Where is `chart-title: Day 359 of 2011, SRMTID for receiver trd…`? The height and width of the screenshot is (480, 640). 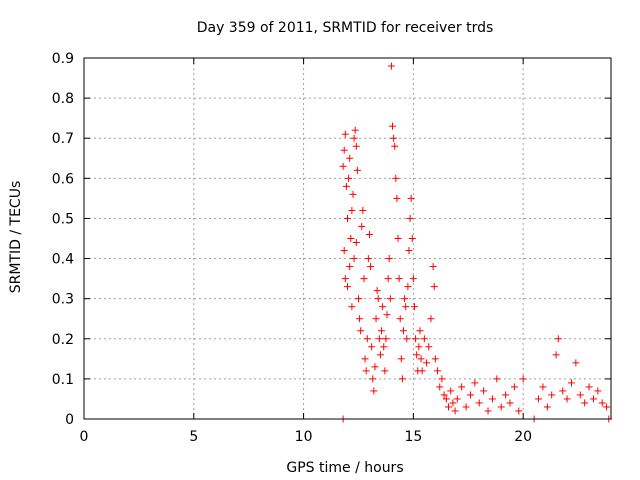 chart-title: Day 359 of 2011, SRMTID for receiver trd… is located at coordinates (345, 28).